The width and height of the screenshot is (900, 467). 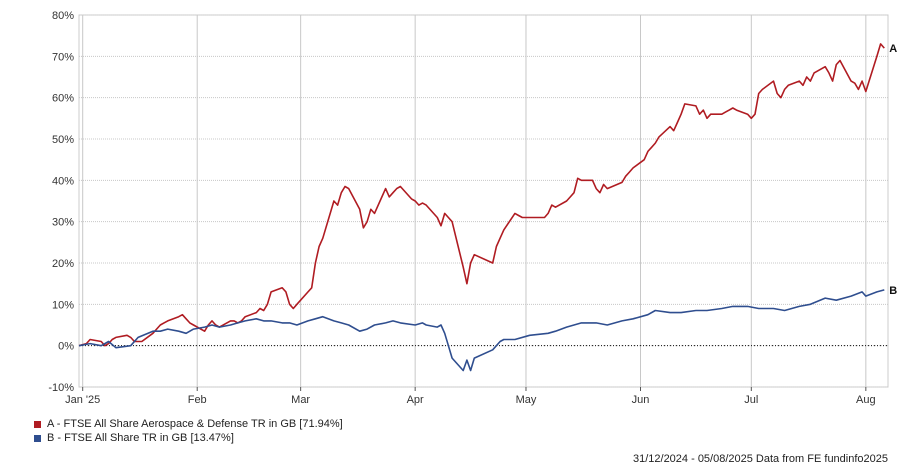 I want to click on x-tick-label: Feb, so click(x=197, y=400).